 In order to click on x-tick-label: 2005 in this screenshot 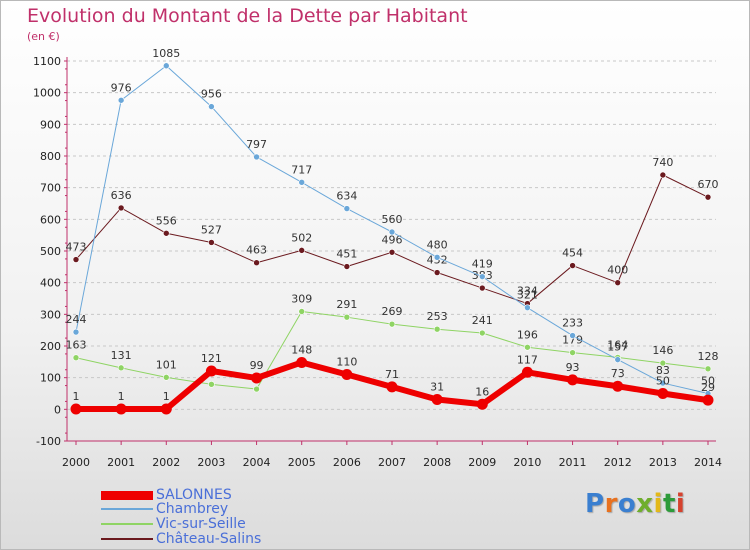, I will do `click(302, 462)`.